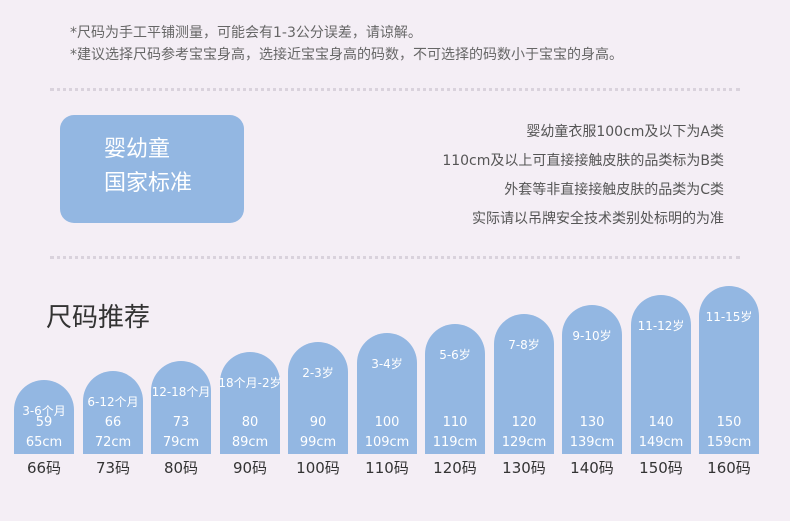 Image resolution: width=790 pixels, height=521 pixels. I want to click on size-bar: 18个月-2岁 80 89cm, so click(250, 403).